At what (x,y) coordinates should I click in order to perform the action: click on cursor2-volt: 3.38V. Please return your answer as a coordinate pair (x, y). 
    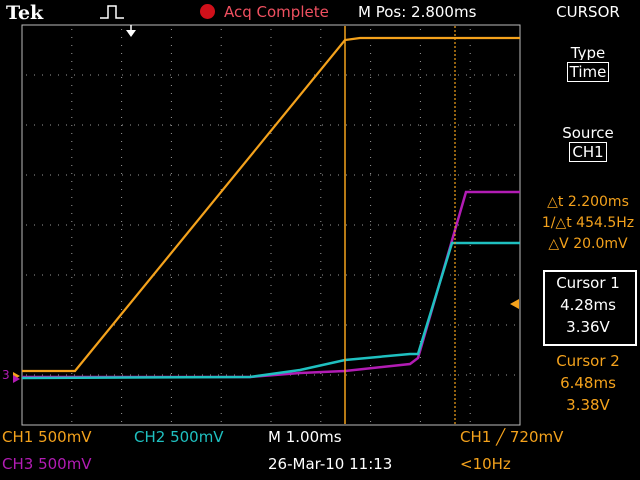
    Looking at the image, I should click on (588, 405).